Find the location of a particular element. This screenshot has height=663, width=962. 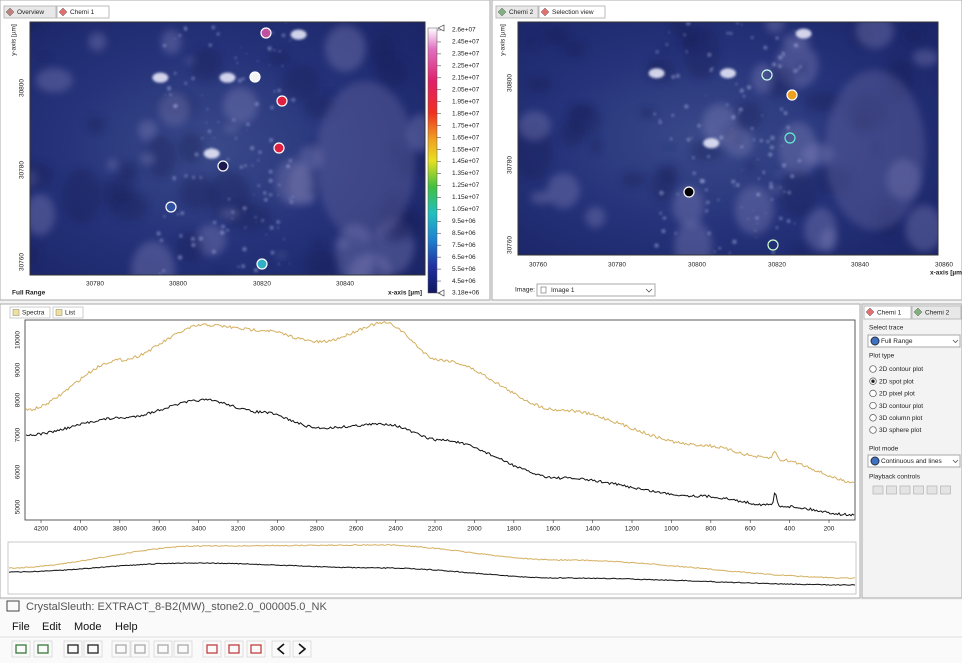

tab-label: List is located at coordinates (70, 313).